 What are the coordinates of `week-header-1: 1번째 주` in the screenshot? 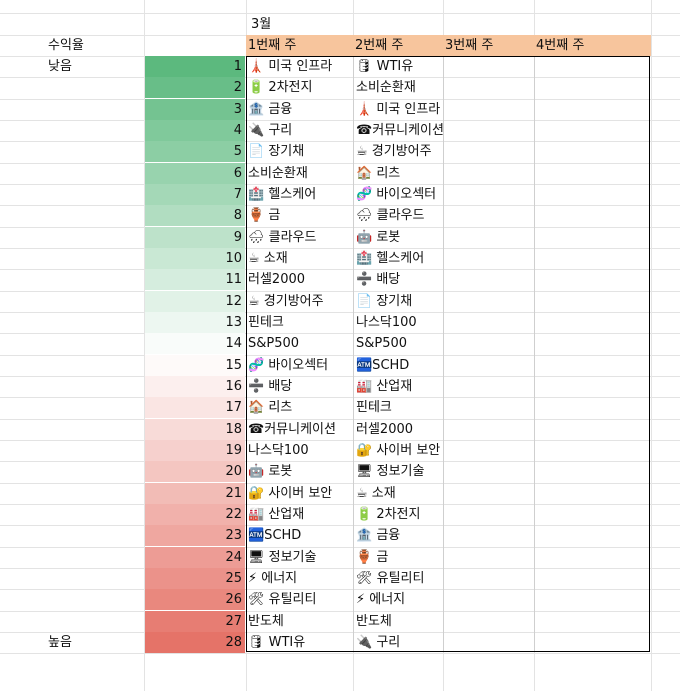 It's located at (299, 45).